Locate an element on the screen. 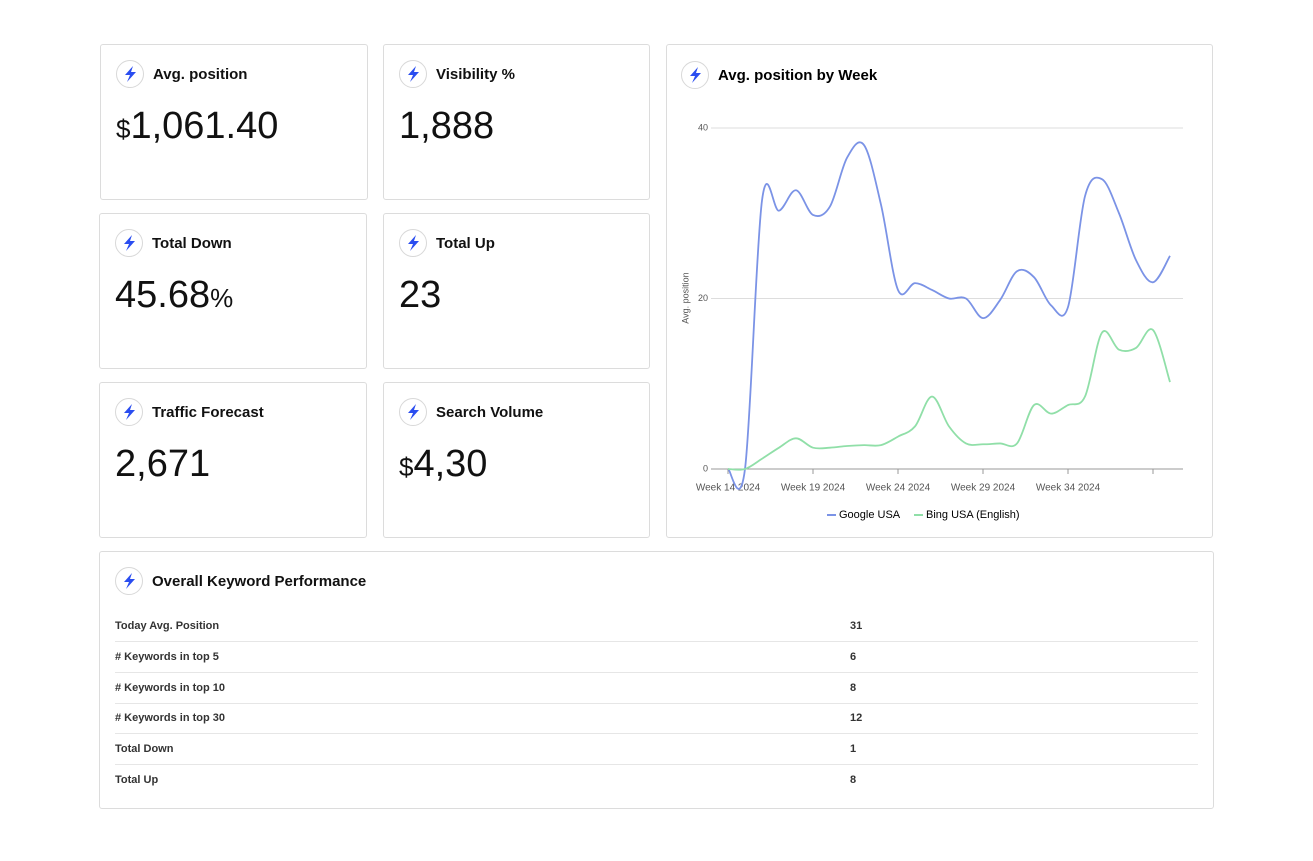 This screenshot has width=1313, height=861. table-row: # Keywords in top 30 12 is located at coordinates (656, 719).